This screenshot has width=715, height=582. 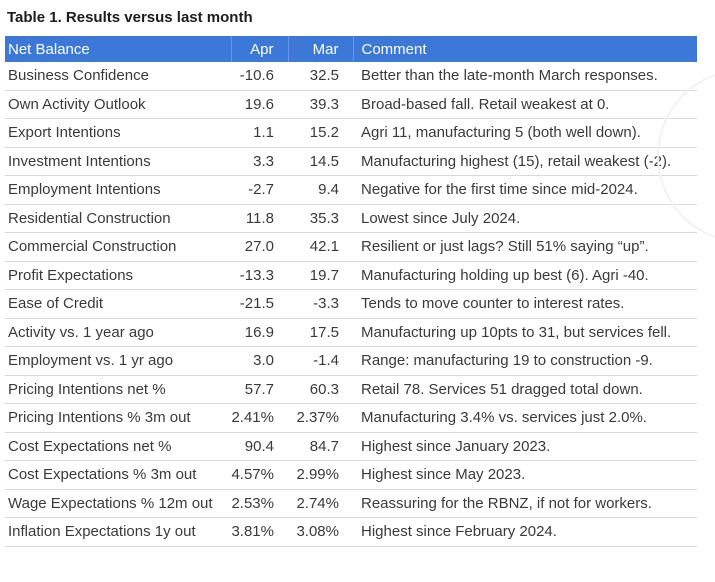 I want to click on apr-value-cell: 4.57%, so click(x=259, y=475).